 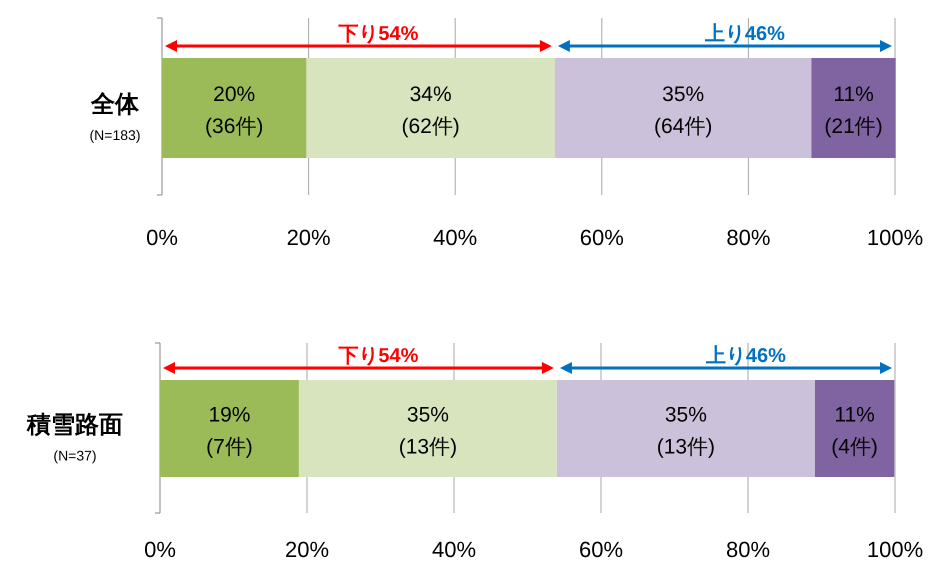 I want to click on data-label: 34% (62件), so click(x=430, y=110).